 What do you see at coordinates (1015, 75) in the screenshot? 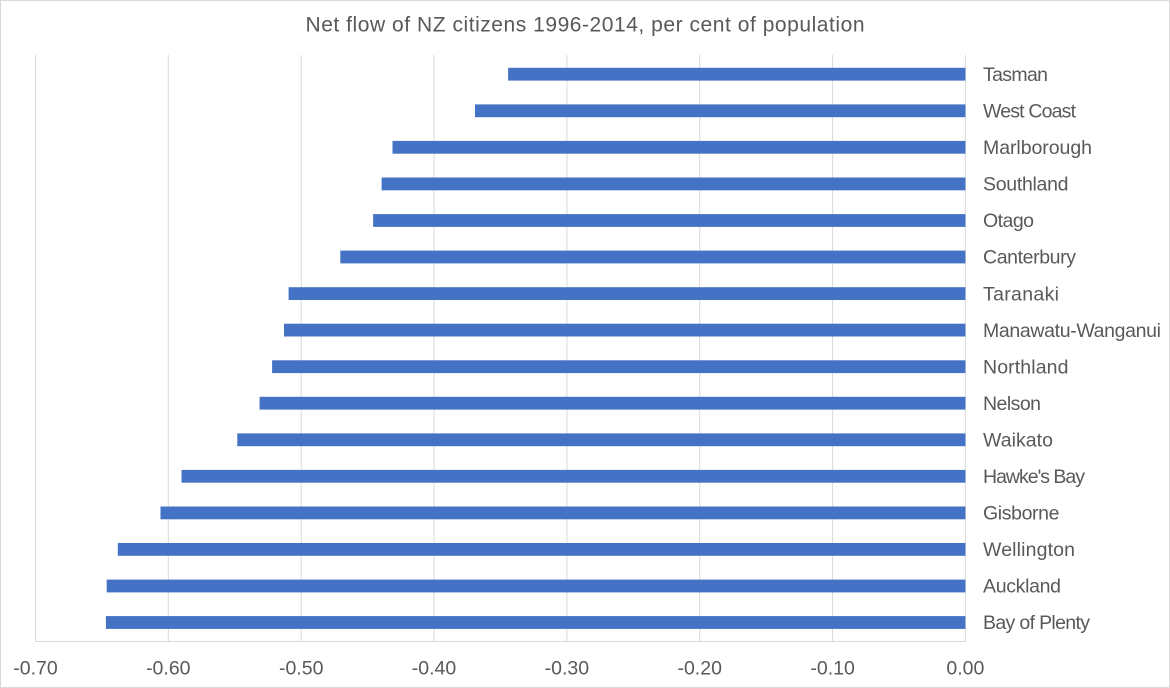
I see `svg-text: Tasman` at bounding box center [1015, 75].